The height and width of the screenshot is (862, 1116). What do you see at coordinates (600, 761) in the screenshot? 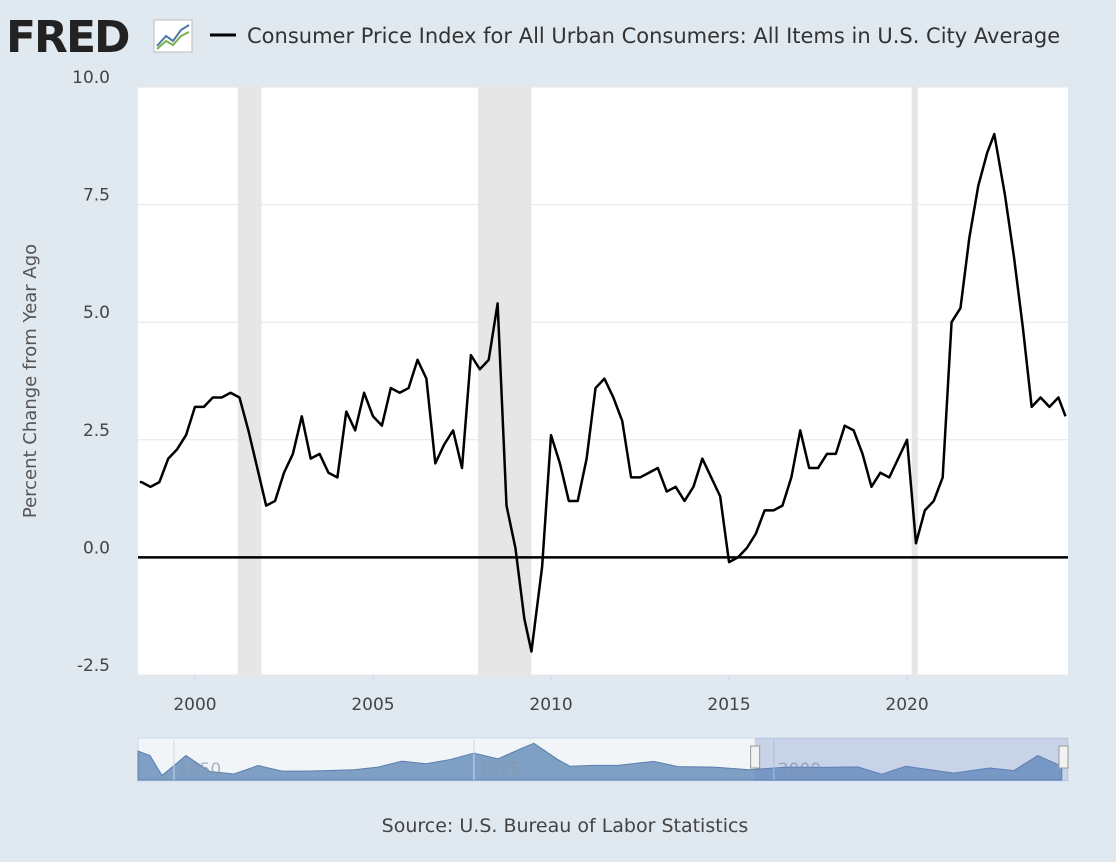
I see `navigator-area` at bounding box center [600, 761].